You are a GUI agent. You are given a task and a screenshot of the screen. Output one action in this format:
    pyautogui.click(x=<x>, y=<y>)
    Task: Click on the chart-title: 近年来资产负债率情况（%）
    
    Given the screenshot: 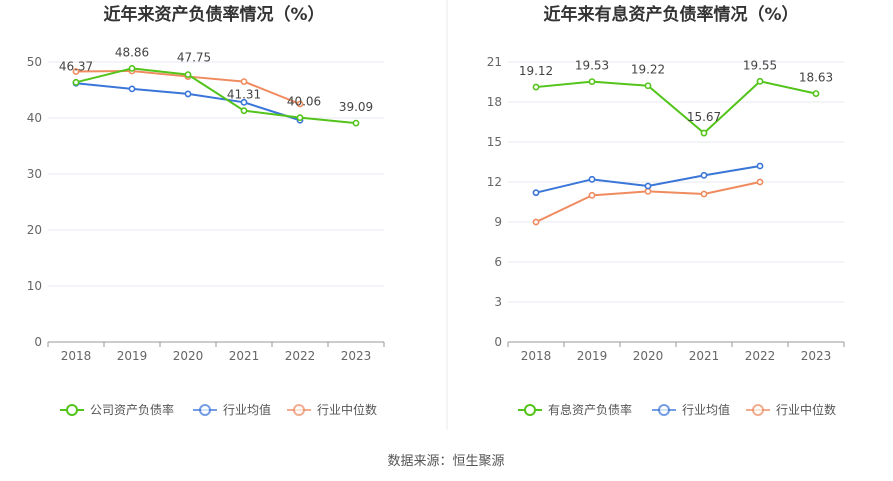 What is the action you would take?
    pyautogui.click(x=213, y=14)
    